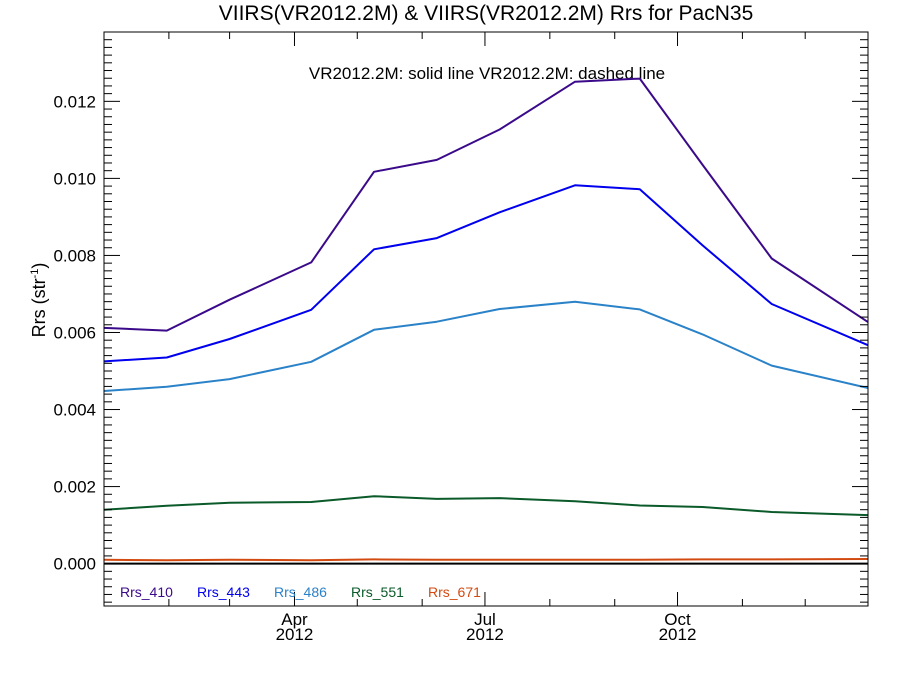  I want to click on y-tick-label: 0.004, so click(74, 410).